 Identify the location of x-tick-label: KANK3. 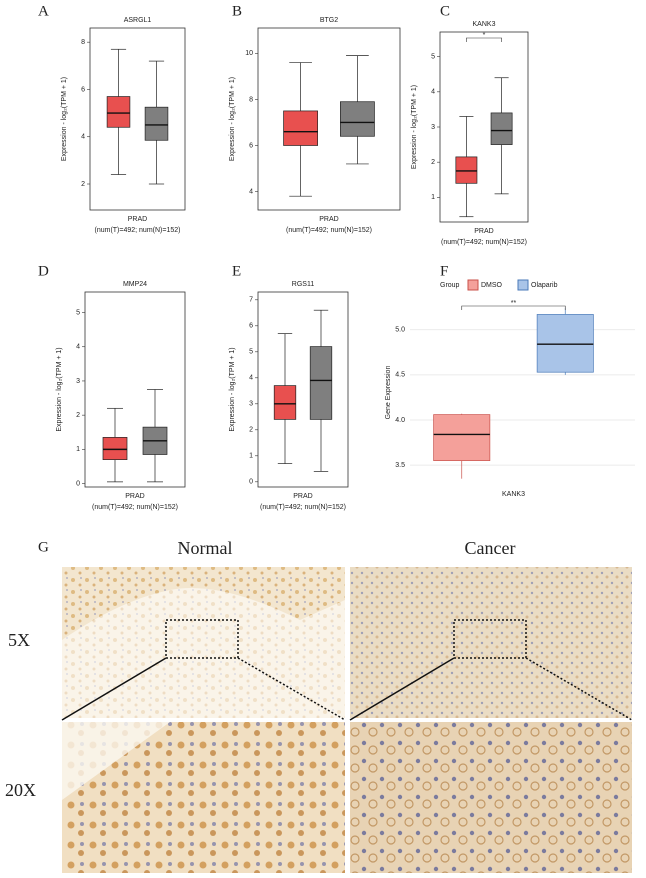
(513, 494).